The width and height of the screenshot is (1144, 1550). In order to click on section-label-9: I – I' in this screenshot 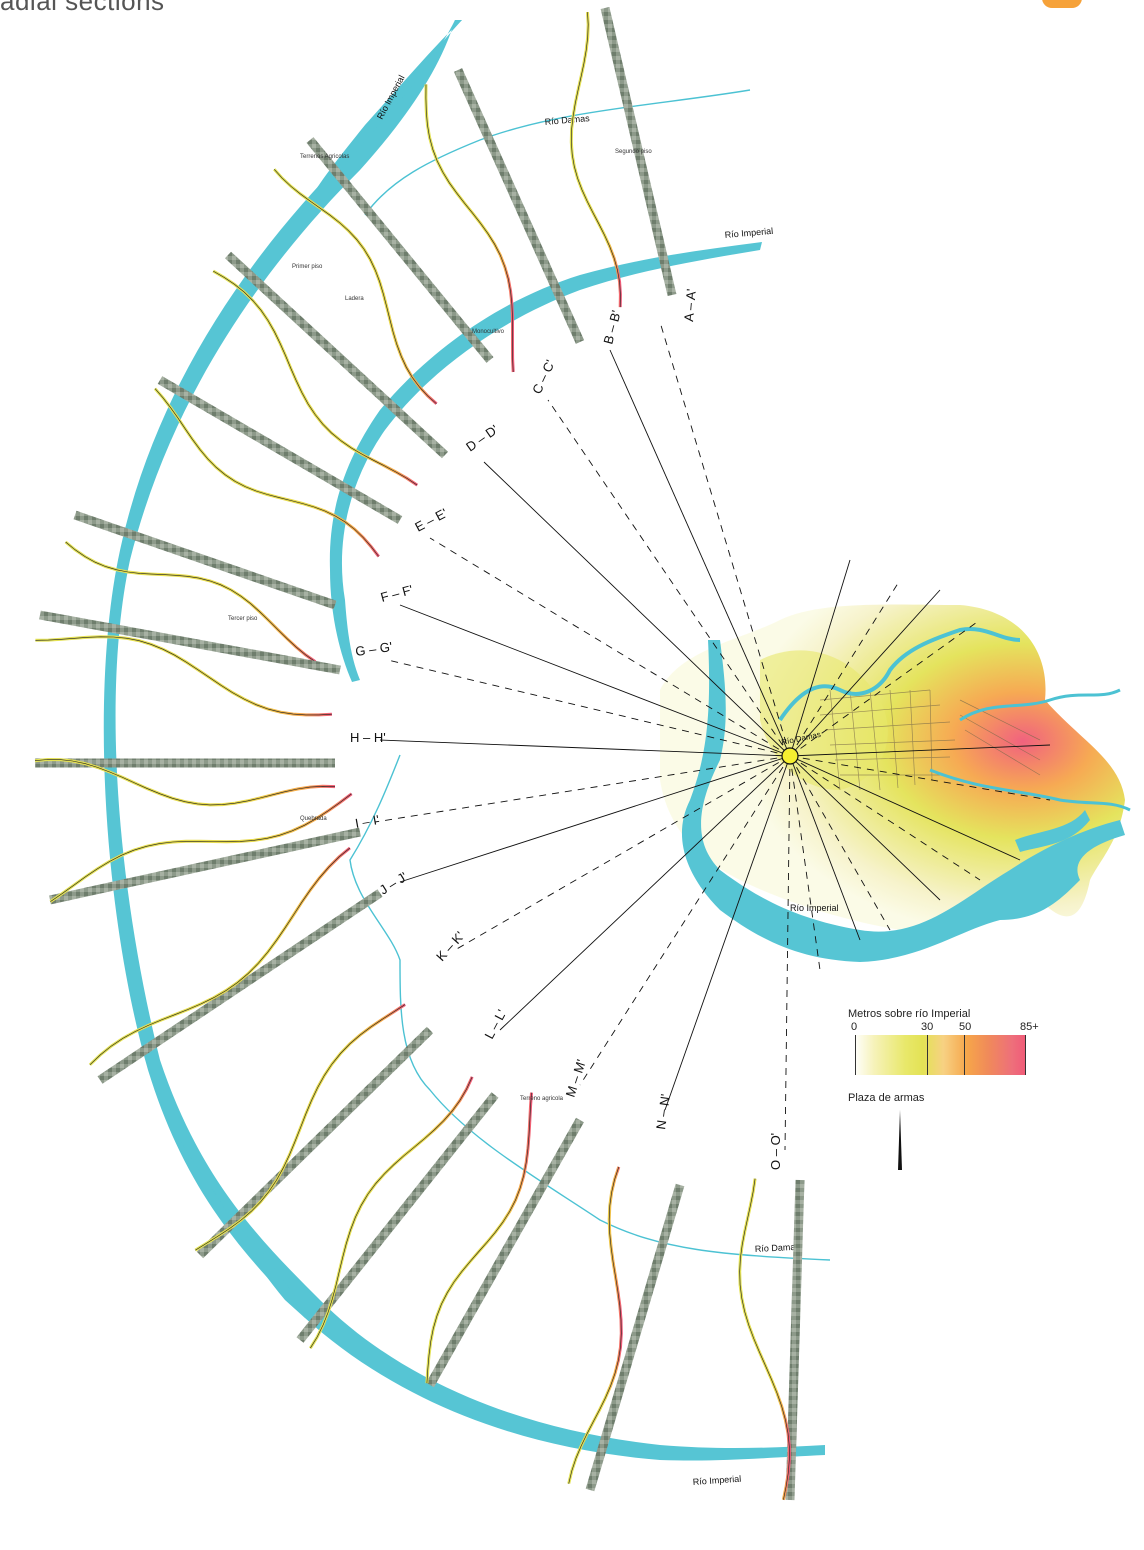, I will do `click(367, 821)`.